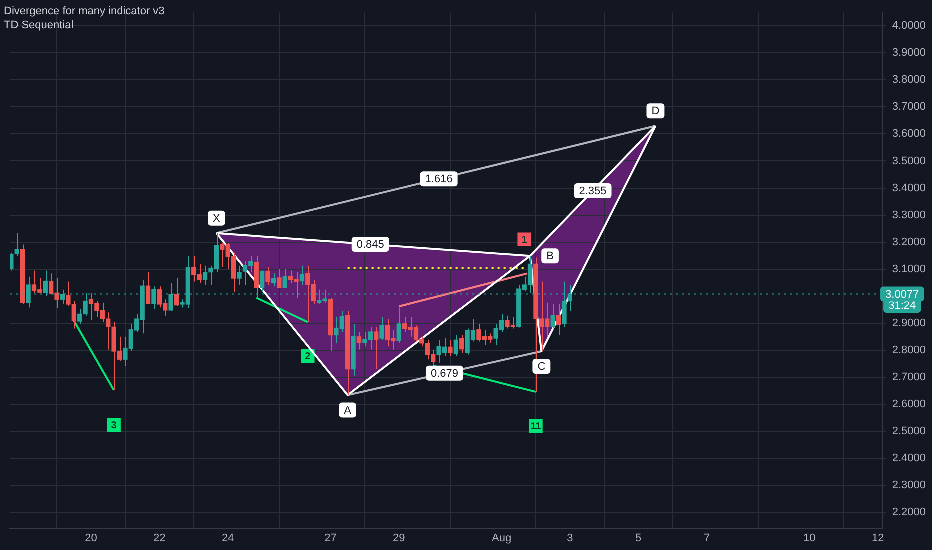 The width and height of the screenshot is (932, 550). I want to click on annotation: TD Sequential, so click(39, 26).